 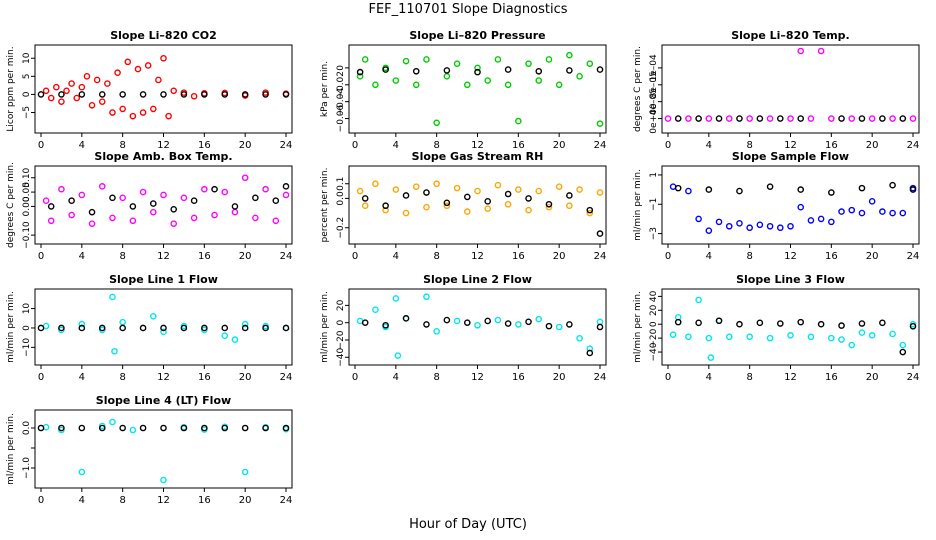 What do you see at coordinates (654, 101) in the screenshot?
I see `y-tick-label: 4e–05` at bounding box center [654, 101].